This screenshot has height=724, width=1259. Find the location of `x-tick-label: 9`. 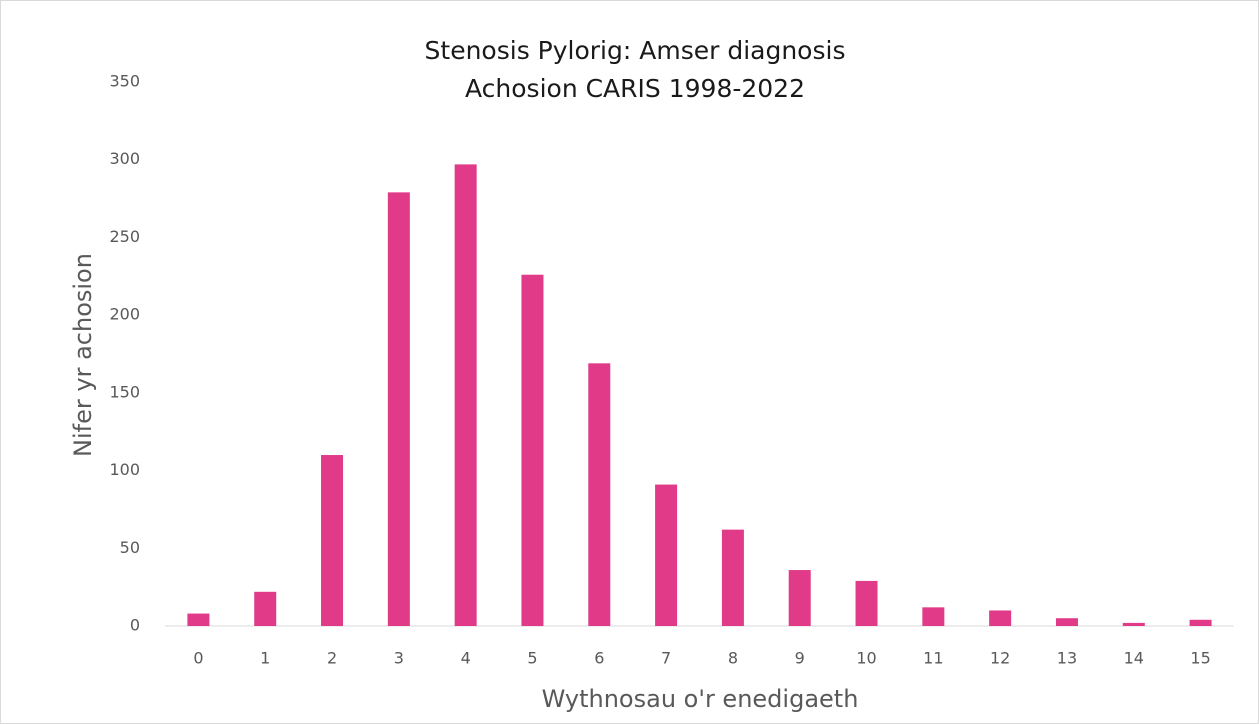

x-tick-label: 9 is located at coordinates (800, 658).